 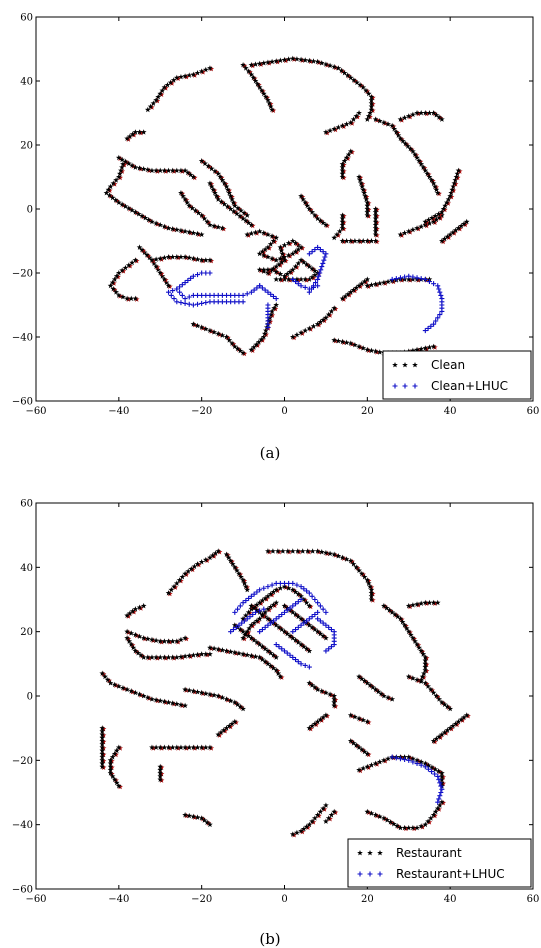 What do you see at coordinates (284, 899) in the screenshot?
I see `x-tick-label: 0` at bounding box center [284, 899].